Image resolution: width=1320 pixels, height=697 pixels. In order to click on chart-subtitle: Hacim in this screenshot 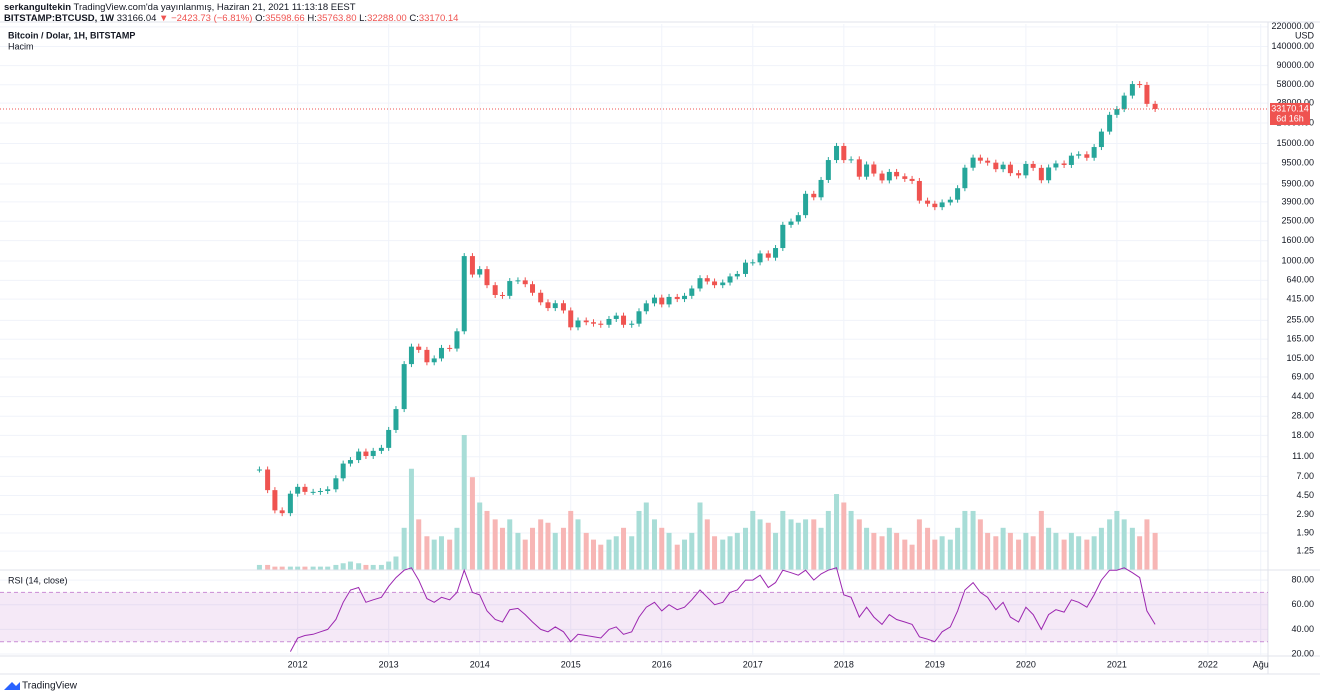, I will do `click(21, 46)`.